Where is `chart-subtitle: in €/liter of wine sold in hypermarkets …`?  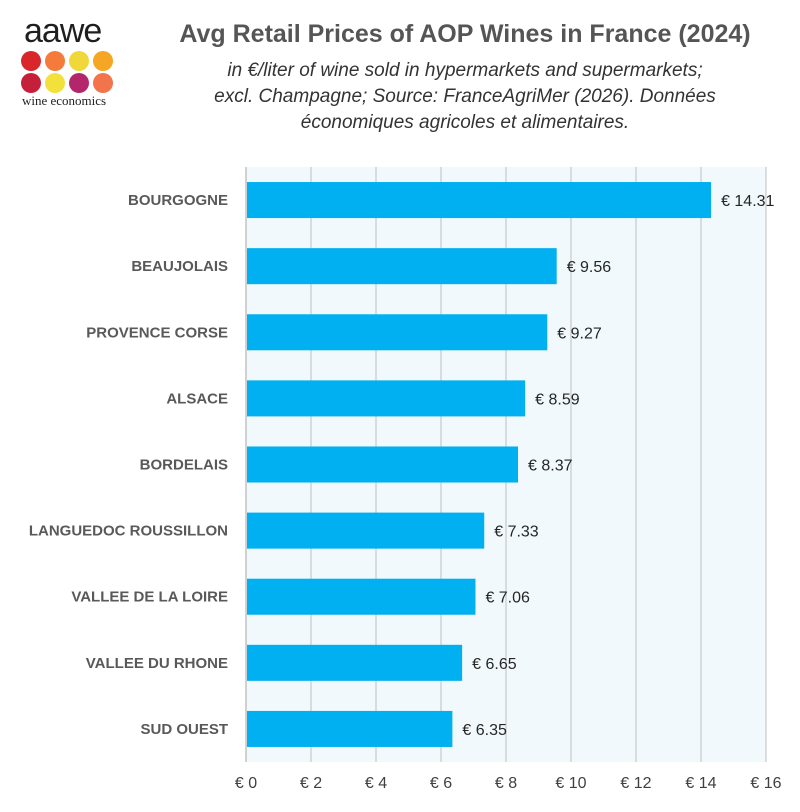 chart-subtitle: in €/liter of wine sold in hypermarkets … is located at coordinates (465, 97).